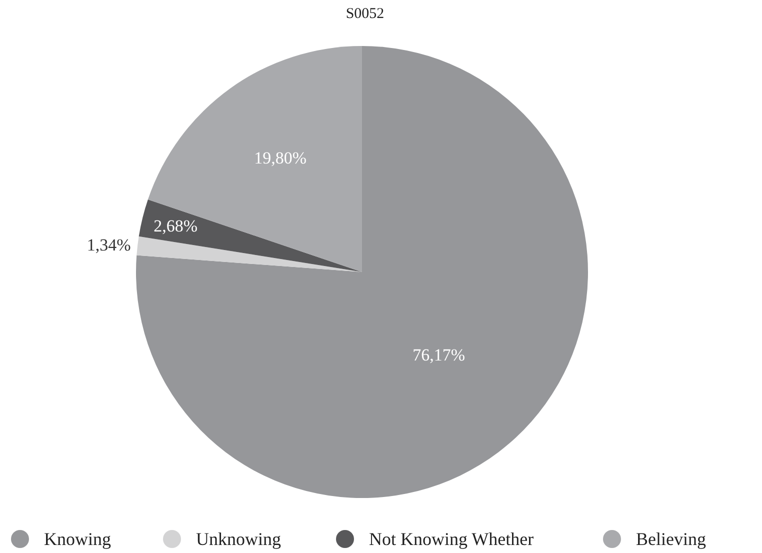 This screenshot has height=553, width=762. I want to click on data-label: 76,17%, so click(439, 354).